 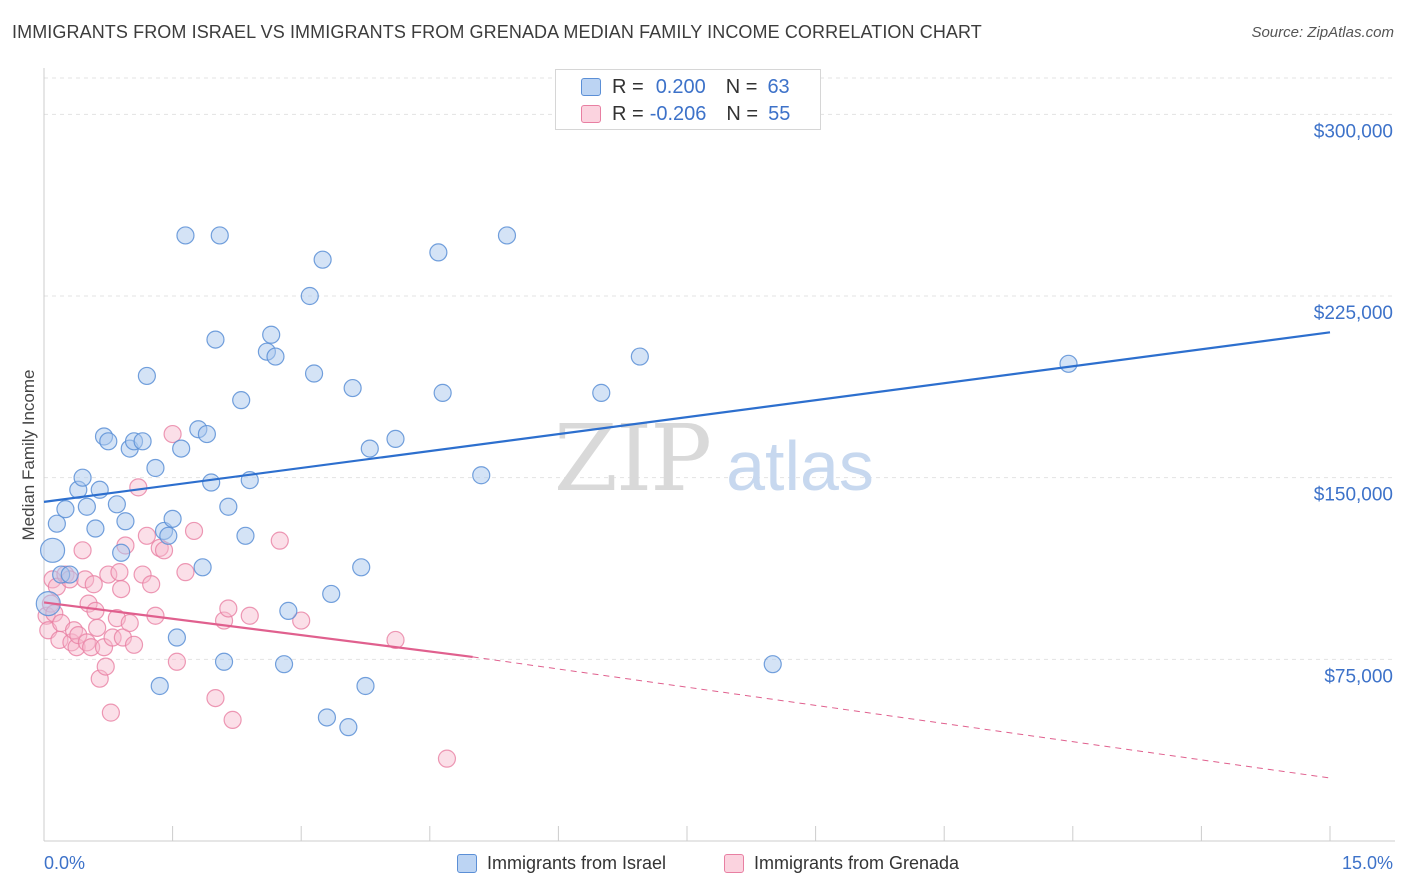 What do you see at coordinates (778, 86) in the screenshot?
I see `legend-n-value-israel: 63` at bounding box center [778, 86].